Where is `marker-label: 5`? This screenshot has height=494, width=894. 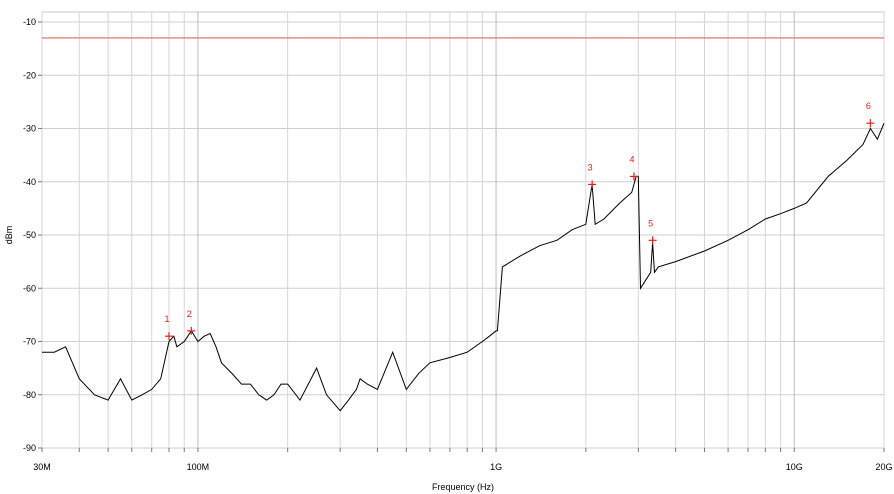
marker-label: 5 is located at coordinates (650, 223).